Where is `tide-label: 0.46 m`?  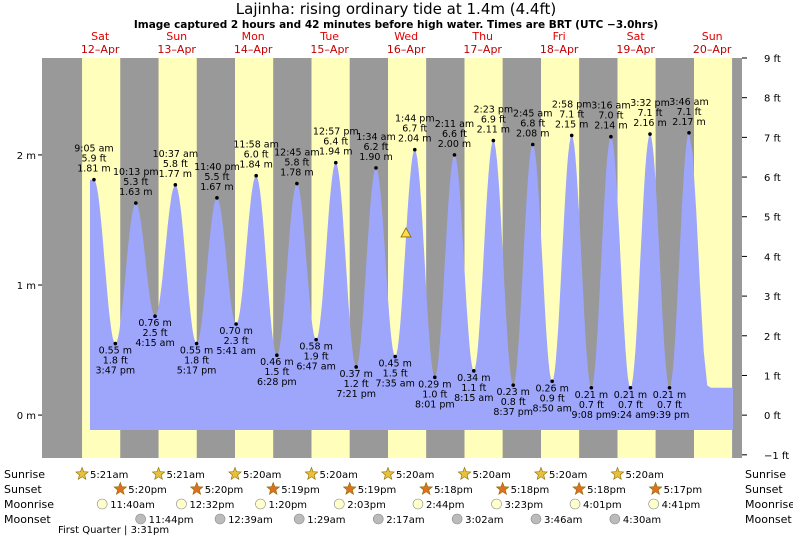 tide-label: 0.46 m is located at coordinates (276, 362).